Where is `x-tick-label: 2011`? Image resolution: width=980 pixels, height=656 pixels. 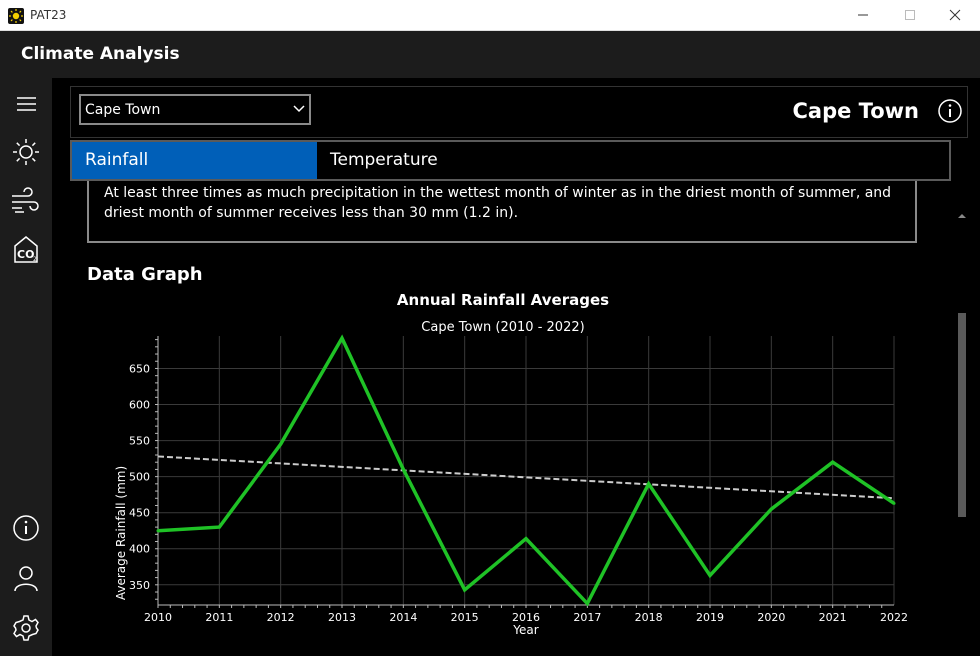
x-tick-label: 2011 is located at coordinates (219, 617).